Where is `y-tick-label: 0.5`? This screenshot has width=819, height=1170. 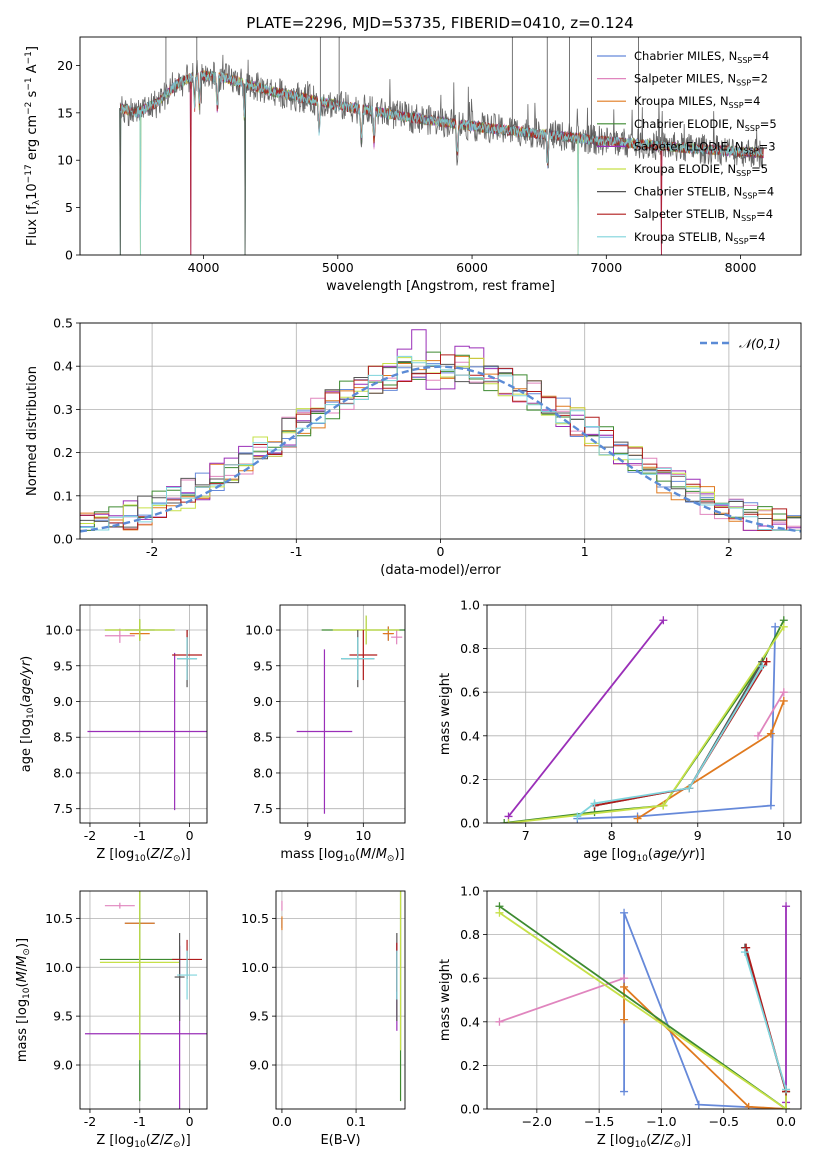
y-tick-label: 0.5 is located at coordinates (63, 323).